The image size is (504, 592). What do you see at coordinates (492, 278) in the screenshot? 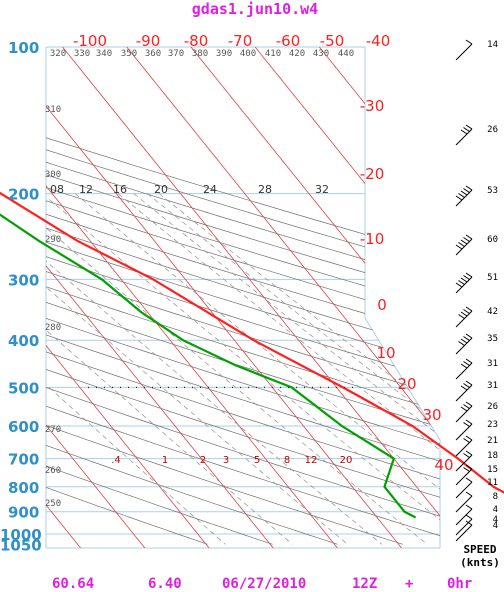
I see `wind-speed-label: 51` at bounding box center [492, 278].